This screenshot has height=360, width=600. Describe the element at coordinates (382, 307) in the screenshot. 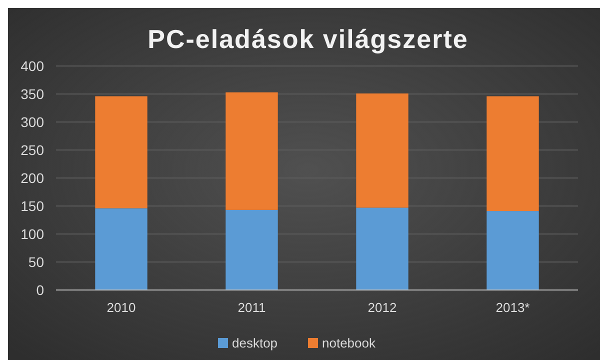

I see `x-tick-label: 2012` at that location.